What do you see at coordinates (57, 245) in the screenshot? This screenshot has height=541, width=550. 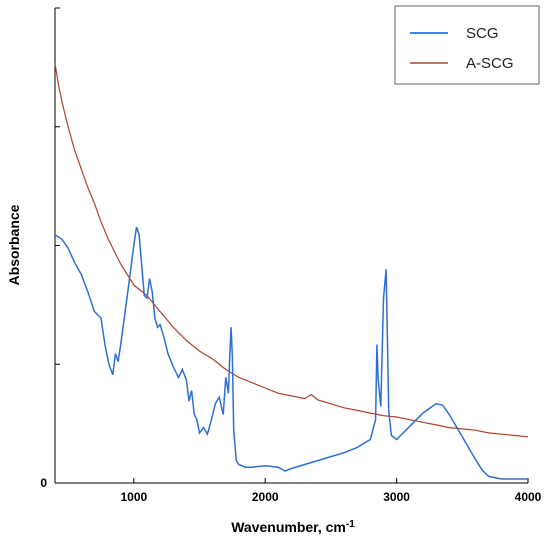 I see `y-axis-ticks` at bounding box center [57, 245].